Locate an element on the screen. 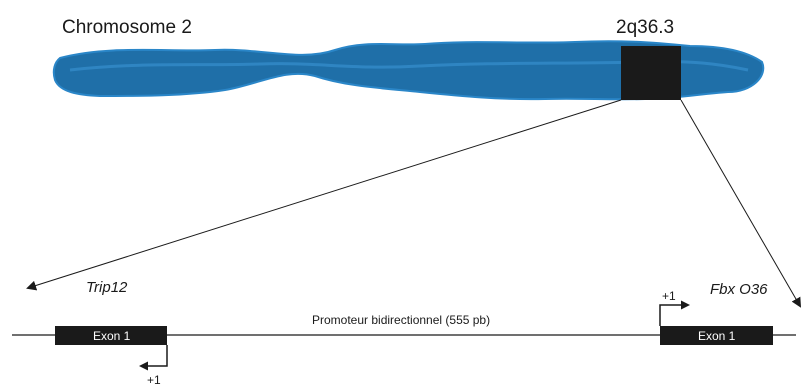 Image resolution: width=804 pixels, height=387 pixels. tss-right-label: +1 is located at coordinates (669, 296).